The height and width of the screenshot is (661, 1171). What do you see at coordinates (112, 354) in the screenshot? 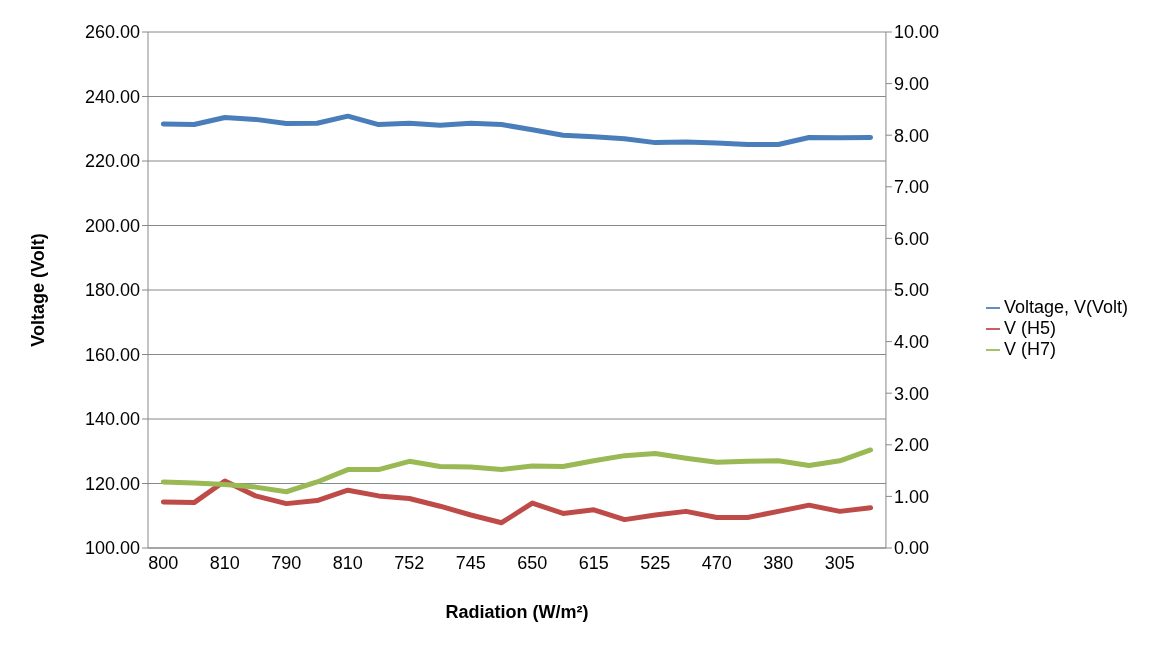
I see `y-tick-label: 160.00` at bounding box center [112, 354].